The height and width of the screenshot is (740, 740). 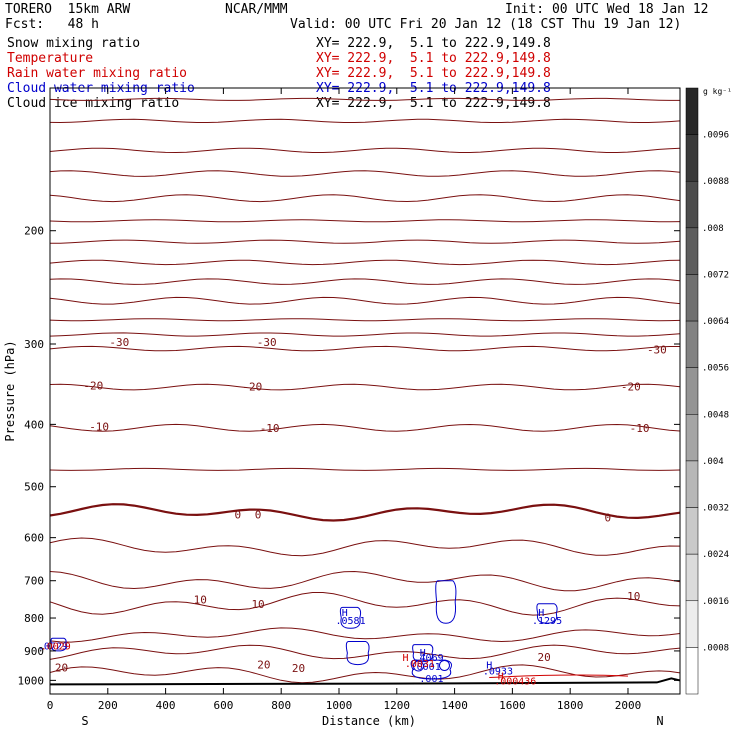 I want to click on x-tick-label: 2000, so click(x=628, y=705).